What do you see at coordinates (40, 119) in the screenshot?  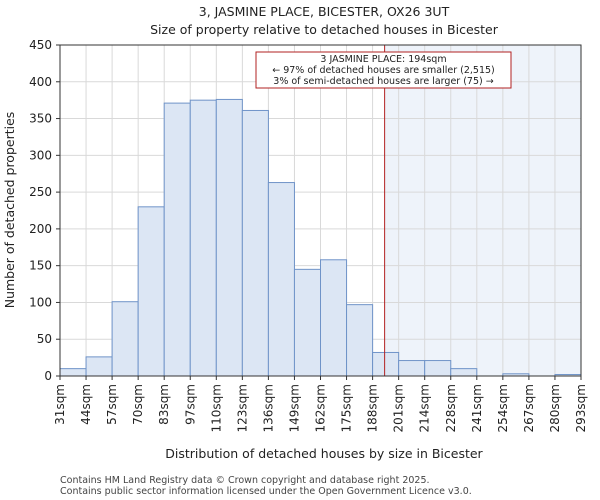 I see `y-tick-label: 350` at bounding box center [40, 119].